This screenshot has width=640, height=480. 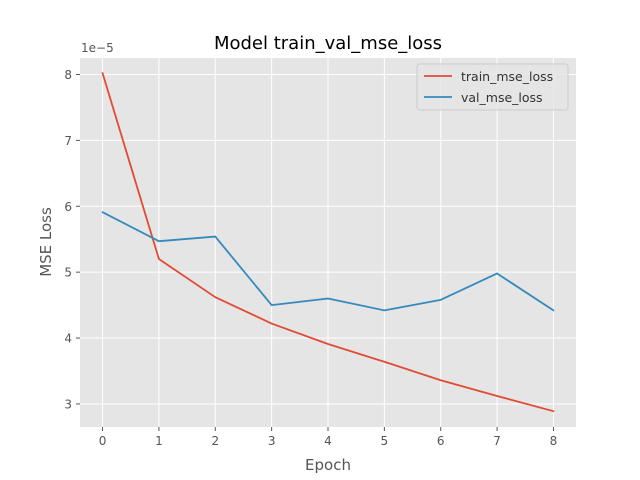 I want to click on chart-title: Model train_val_mse_loss, so click(x=328, y=43).